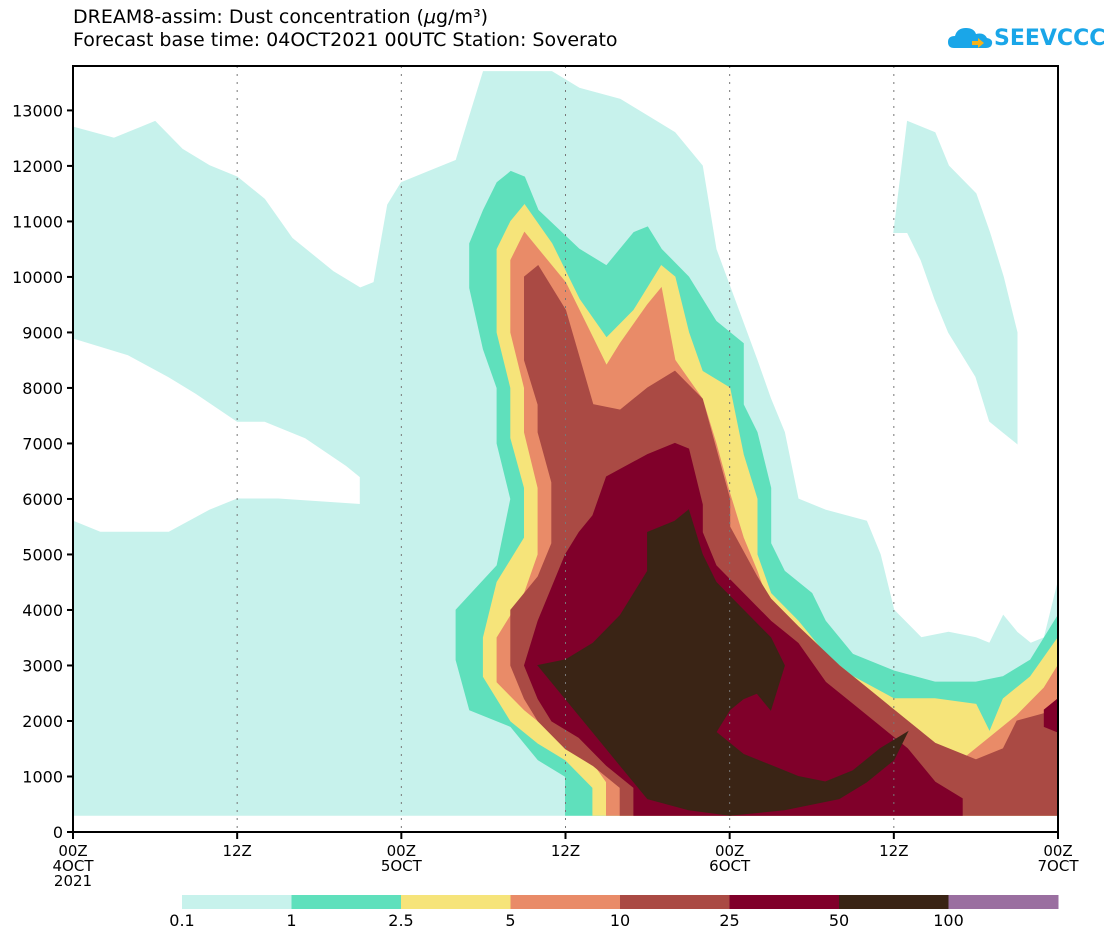 The width and height of the screenshot is (1112, 943). I want to click on colorbar-label: 0.1, so click(182, 920).